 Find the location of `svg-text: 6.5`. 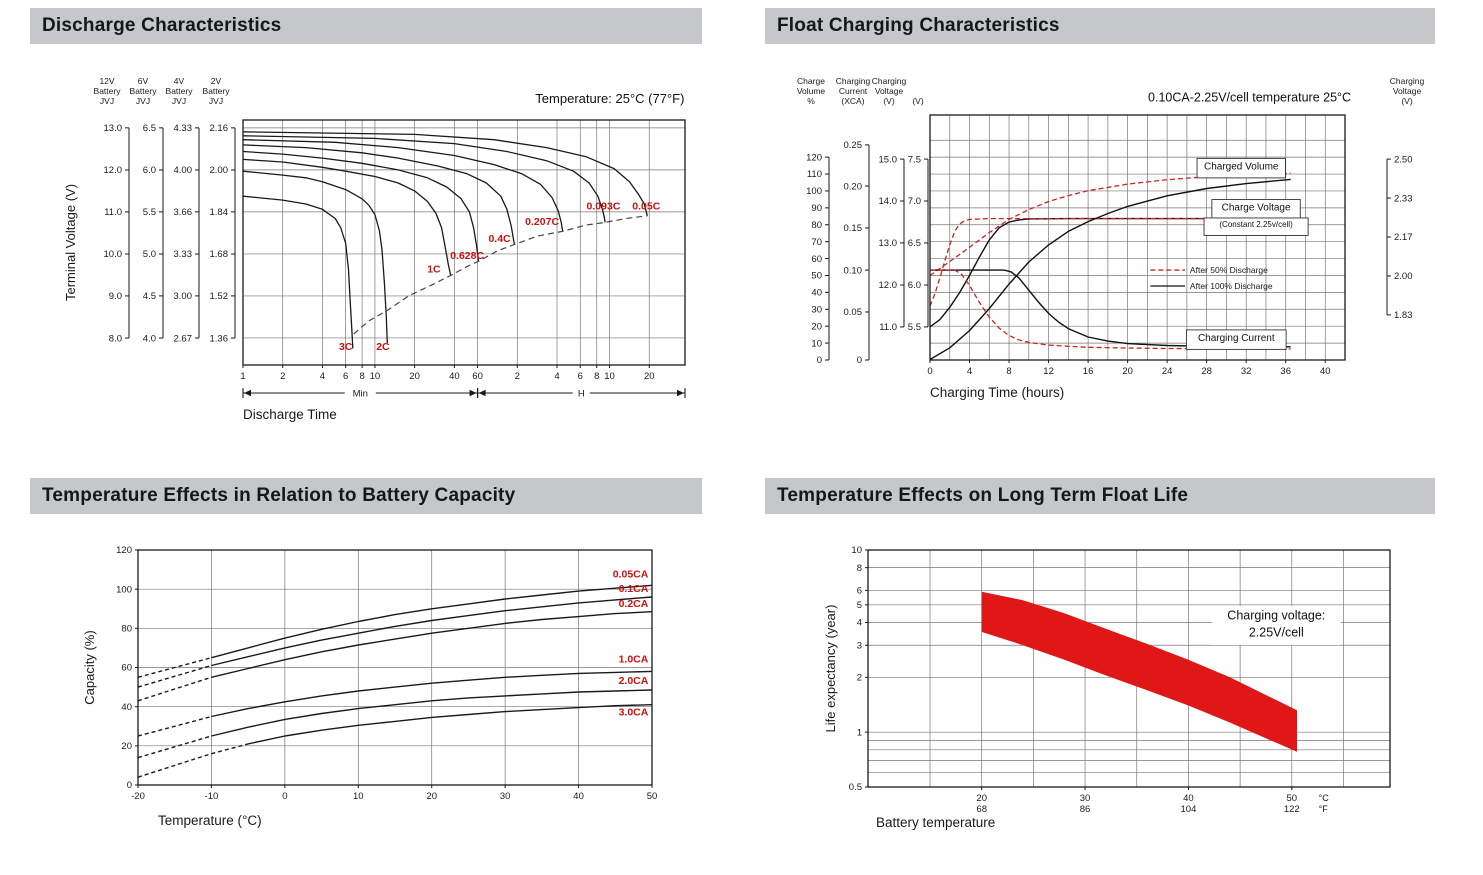

svg-text: 6.5 is located at coordinates (149, 128).